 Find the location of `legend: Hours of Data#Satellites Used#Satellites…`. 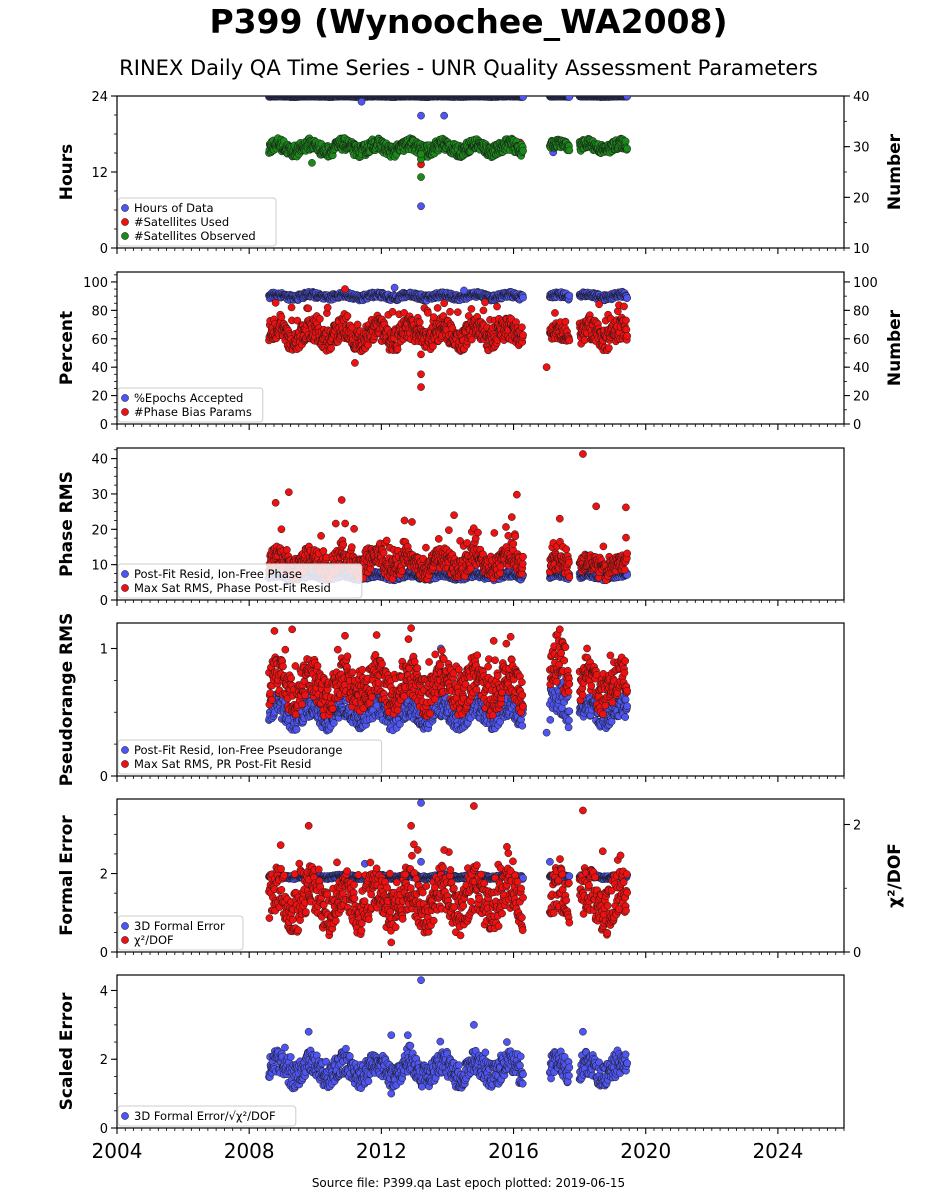

legend: Hours of Data#Satellites Used#Satellites… is located at coordinates (197, 222).